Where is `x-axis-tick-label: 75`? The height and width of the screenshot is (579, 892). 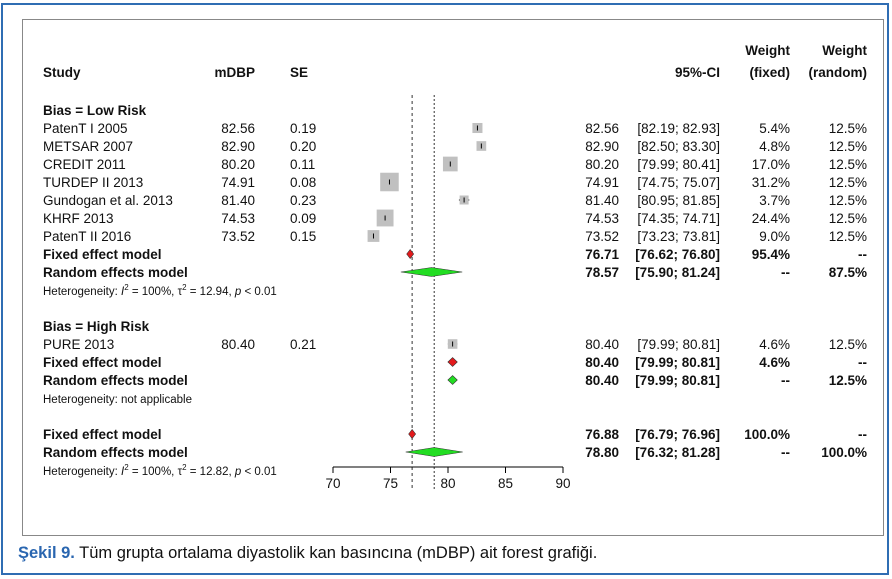 x-axis-tick-label: 75 is located at coordinates (390, 483).